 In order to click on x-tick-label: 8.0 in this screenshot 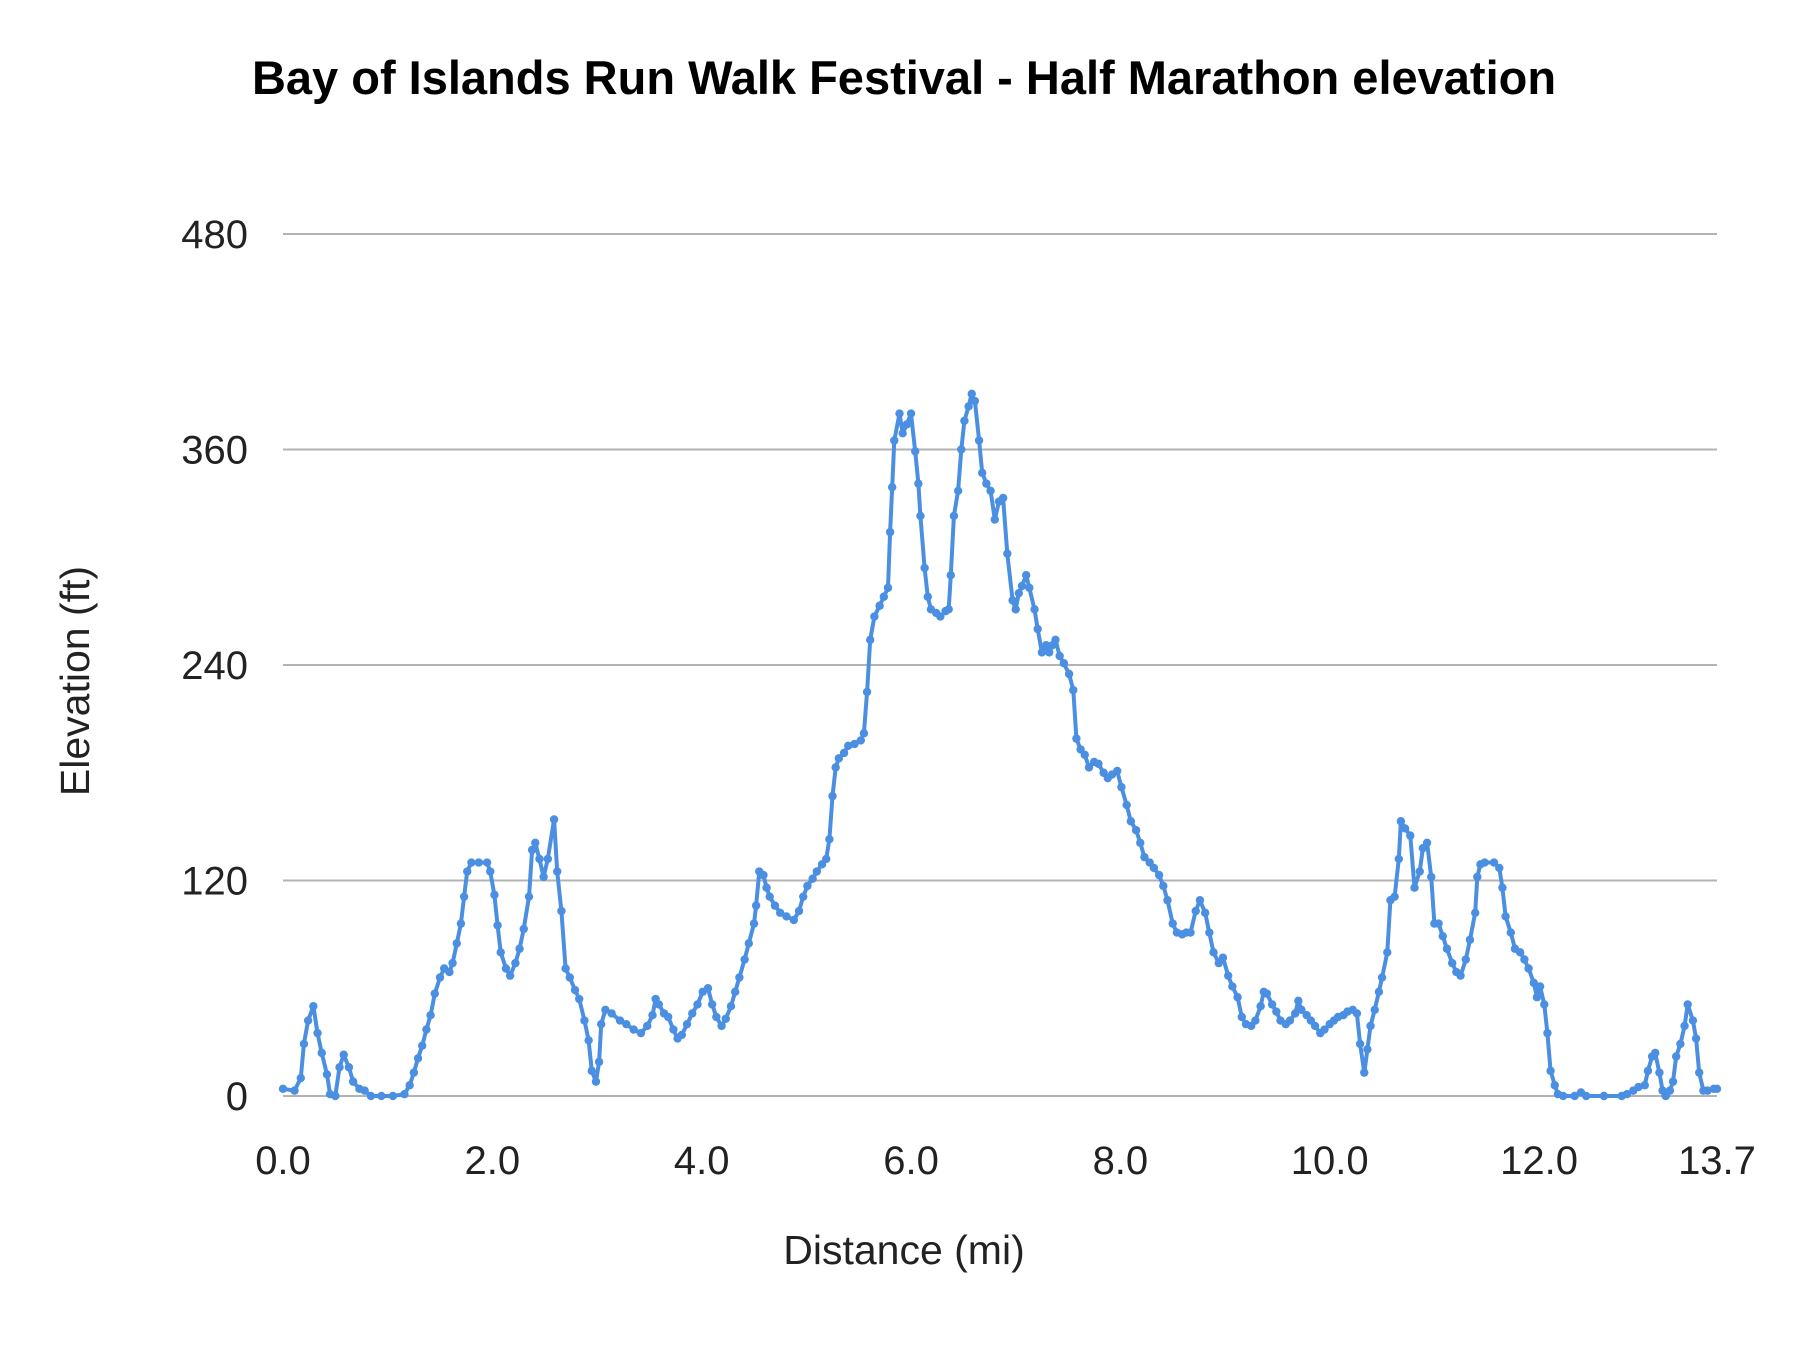, I will do `click(1121, 1161)`.